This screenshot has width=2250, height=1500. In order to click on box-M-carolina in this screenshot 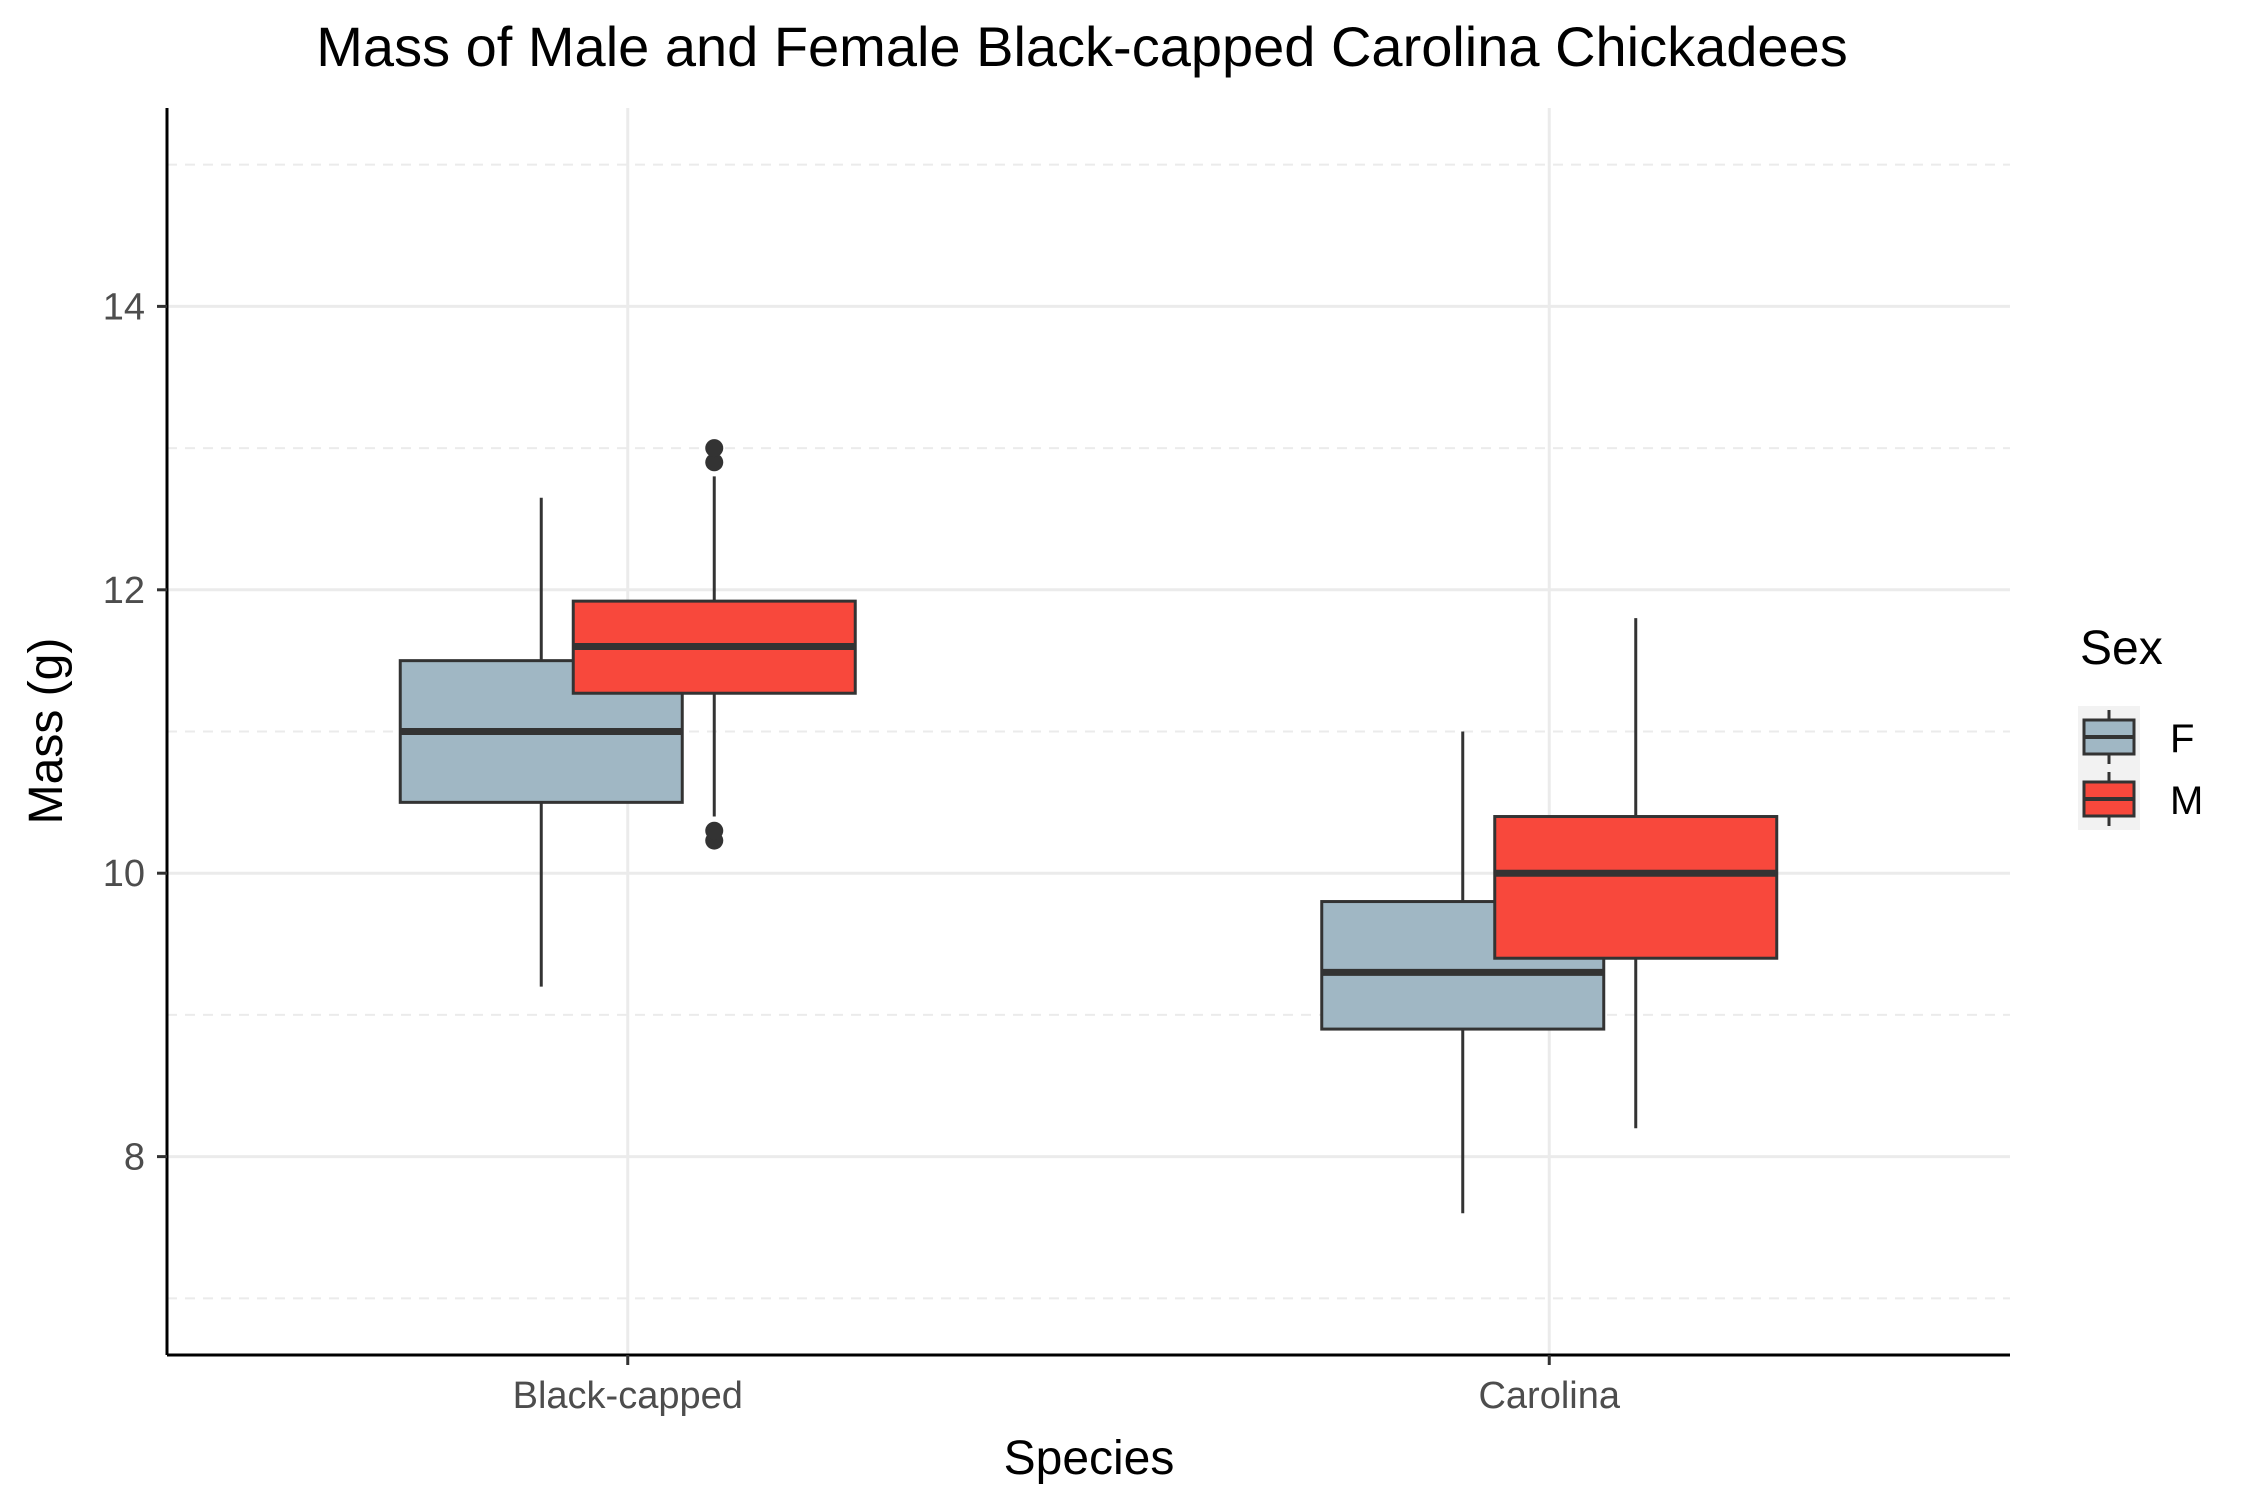, I will do `click(1636, 873)`.